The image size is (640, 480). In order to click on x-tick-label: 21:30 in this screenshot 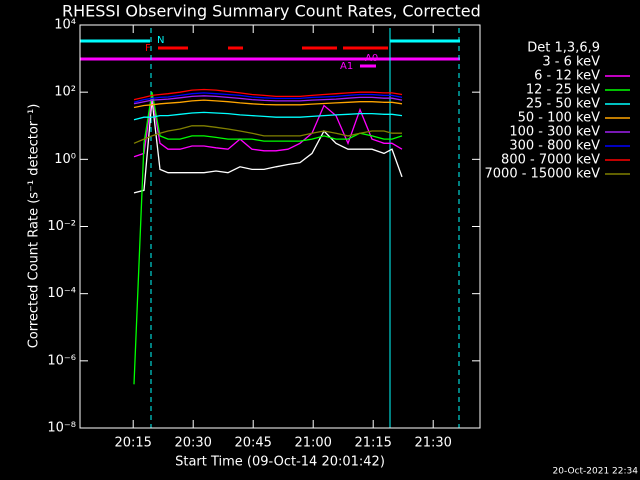, I will do `click(432, 443)`.